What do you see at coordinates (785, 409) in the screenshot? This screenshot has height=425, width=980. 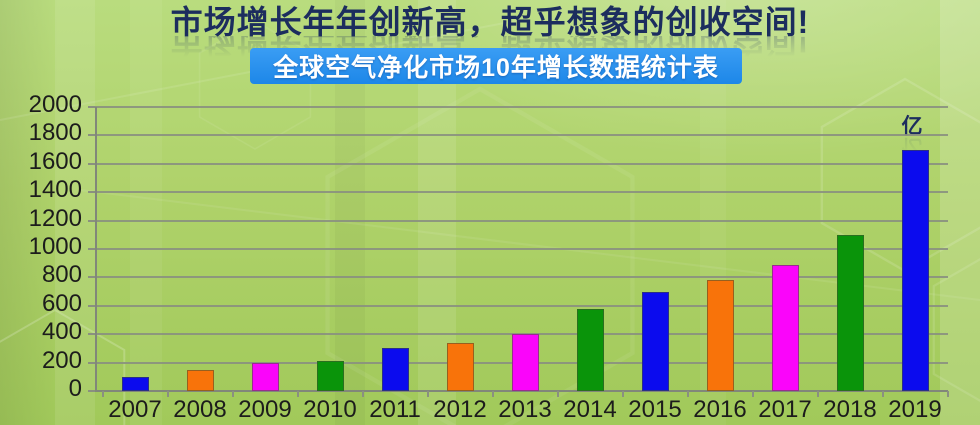 I see `x-axis-label: 2017` at bounding box center [785, 409].